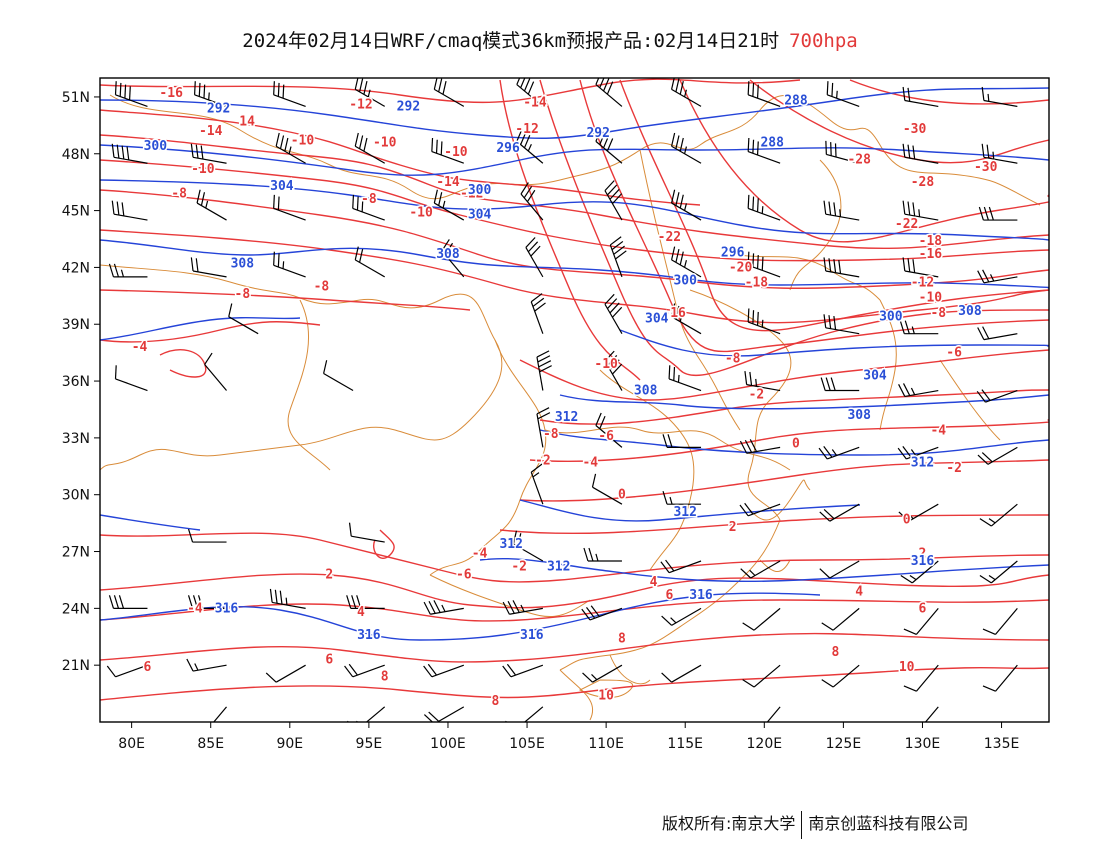 This screenshot has width=1100, height=850. Describe the element at coordinates (907, 519) in the screenshot. I see `temperature-label: 0` at that location.